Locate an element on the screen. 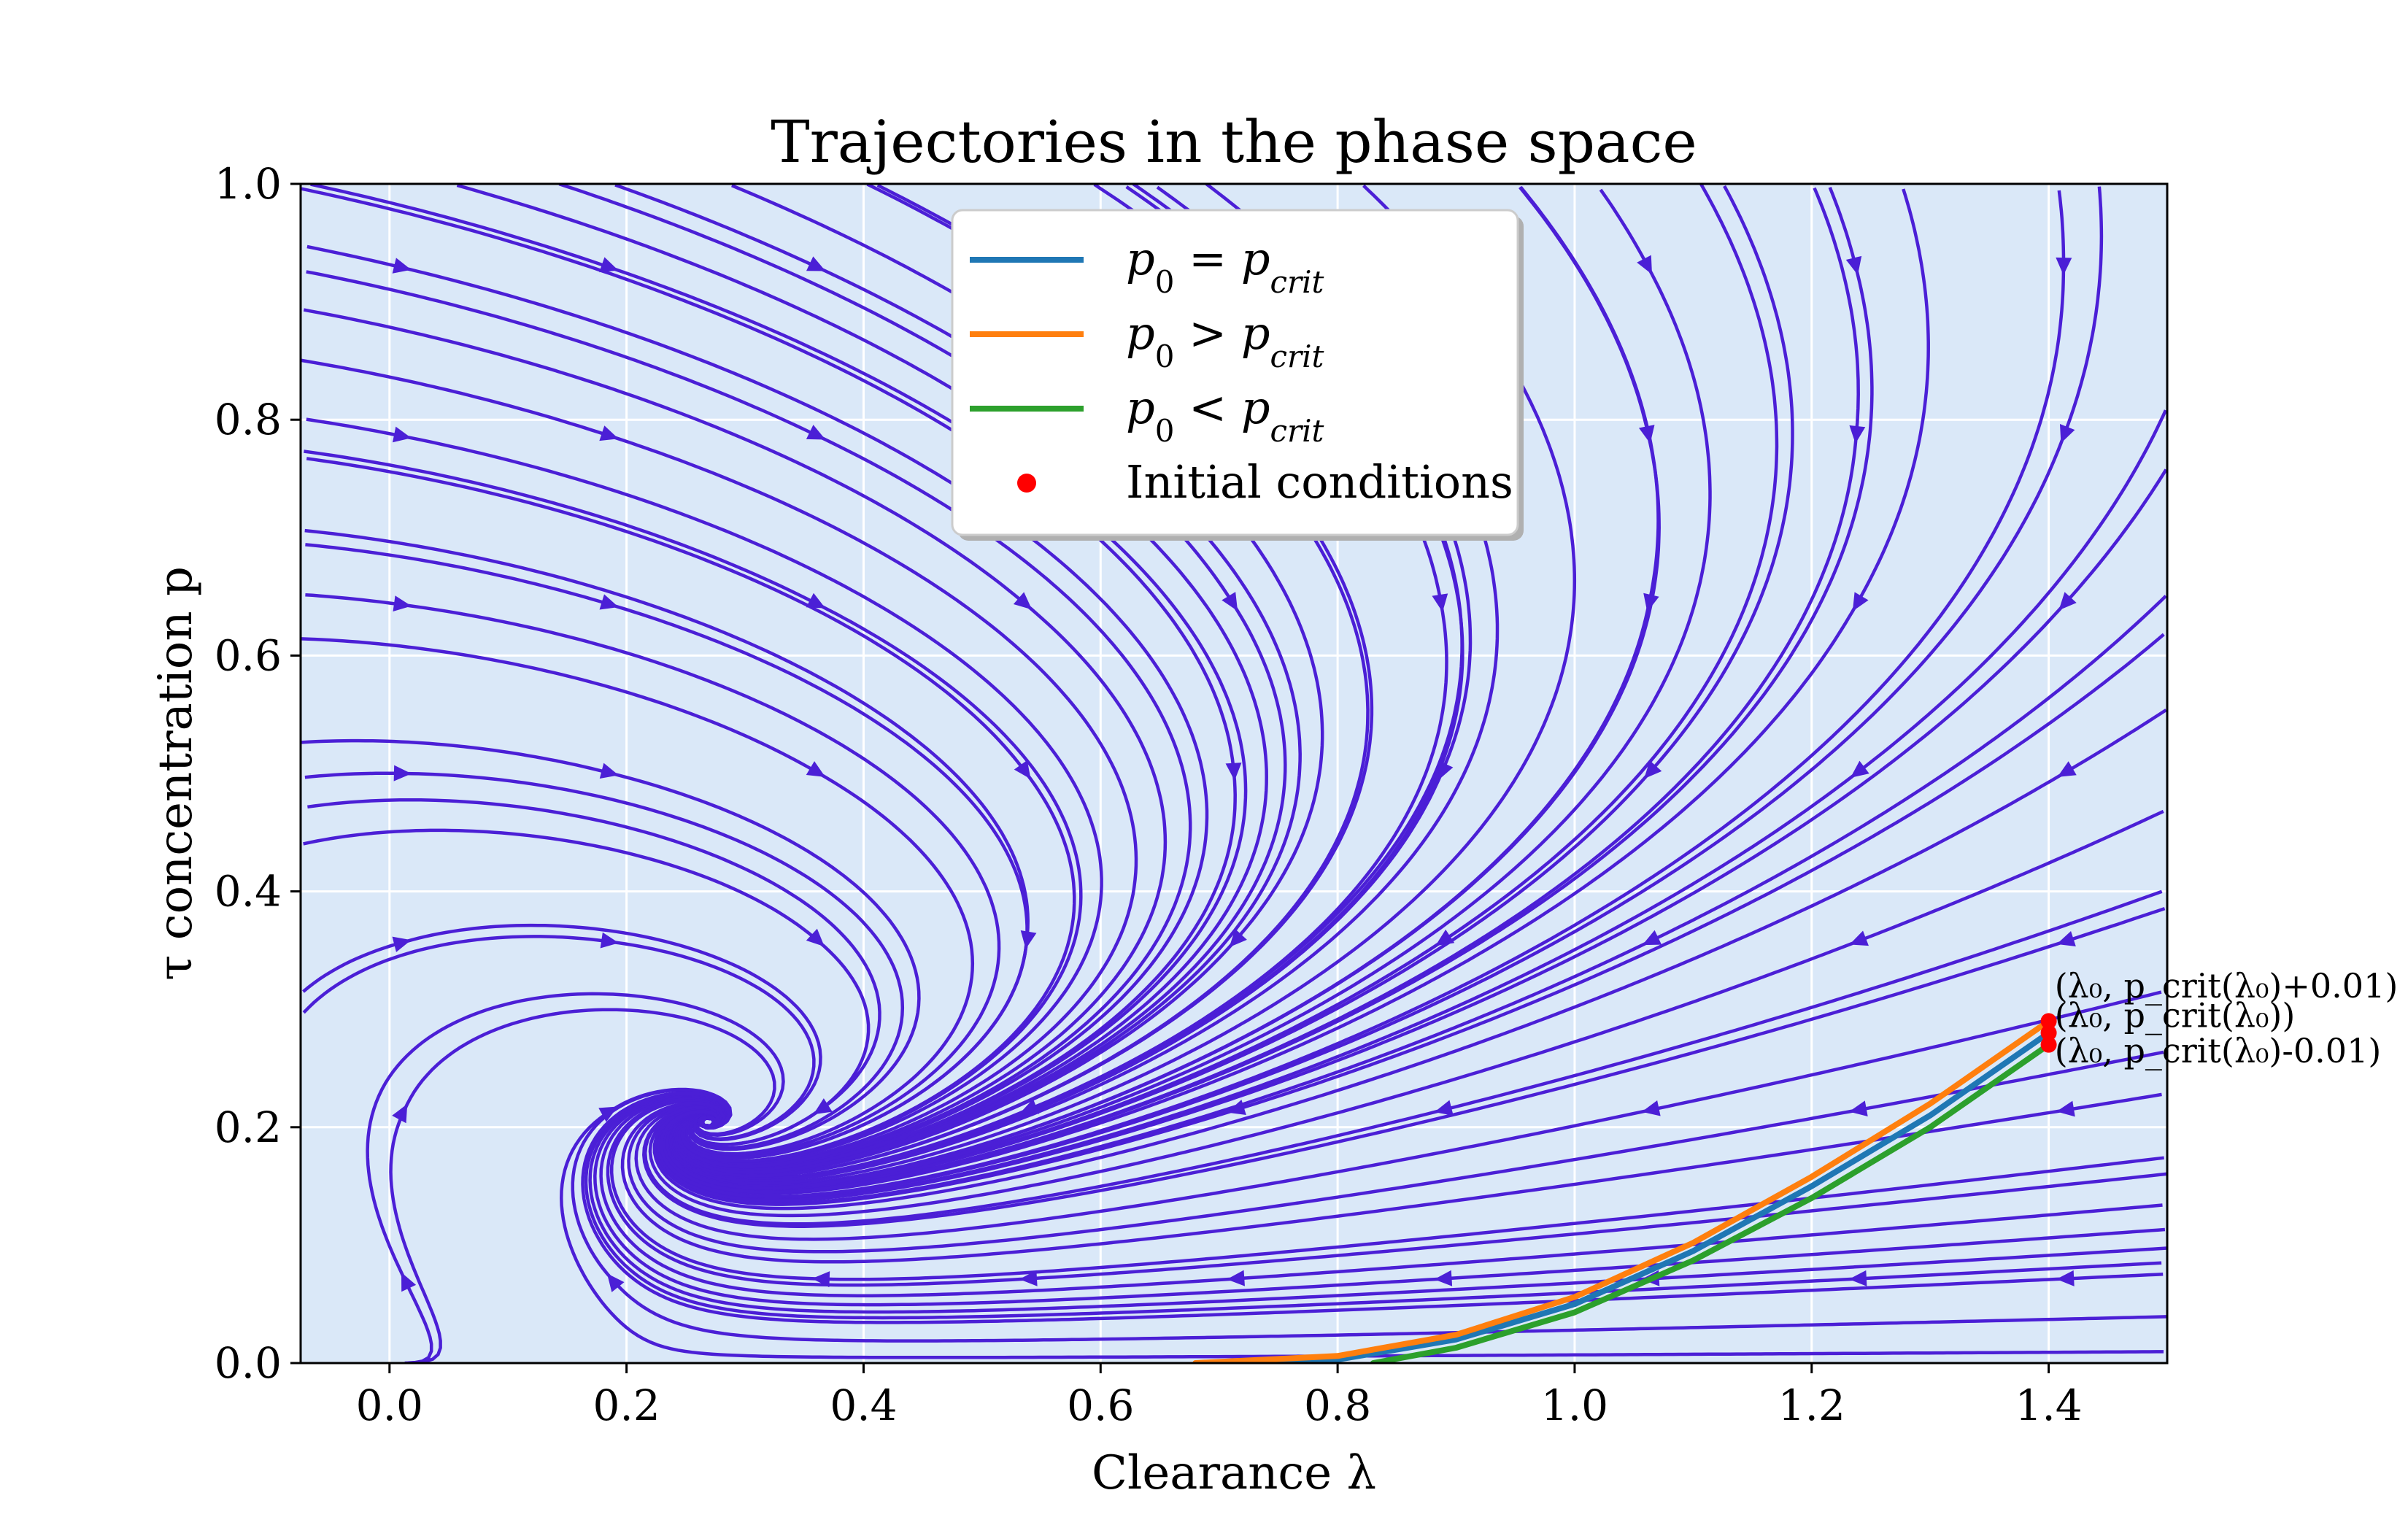 The image size is (2408, 1536). initial-condition-markers is located at coordinates (2048, 1033).